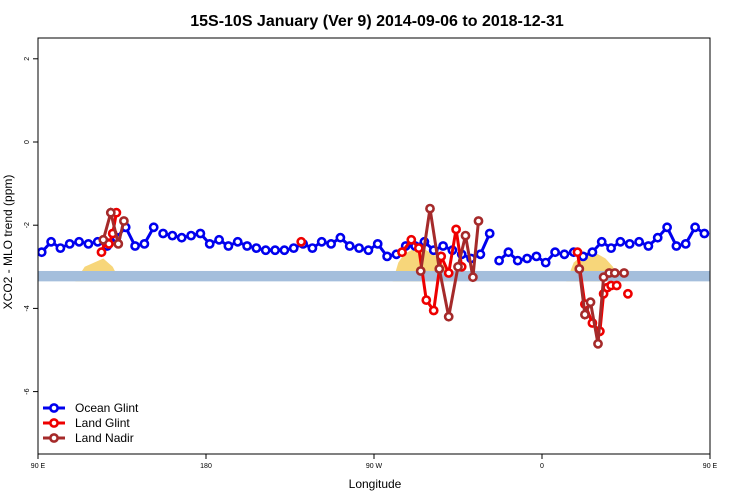  I want to click on legend-item-land-nadir: Land Nadir, so click(88, 438).